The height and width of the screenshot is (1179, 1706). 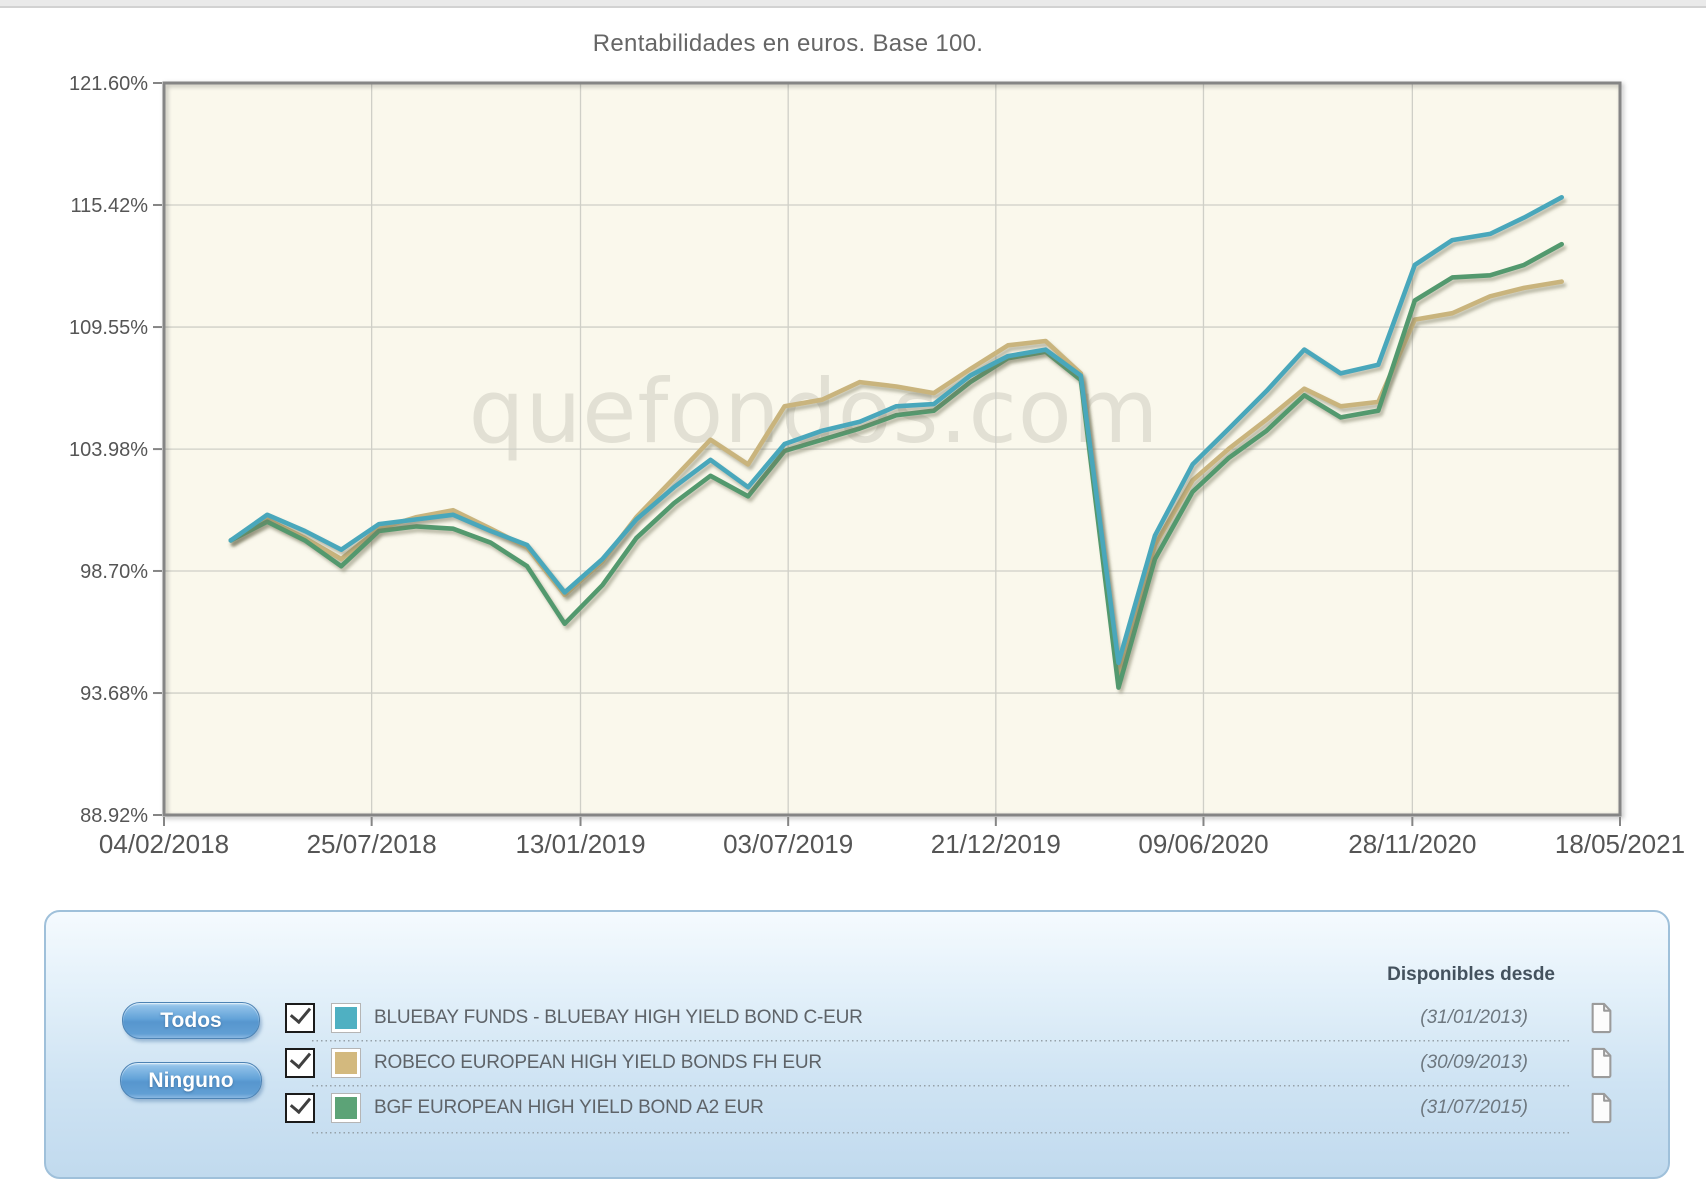 What do you see at coordinates (108, 84) in the screenshot?
I see `y-axis-label: 121.60%` at bounding box center [108, 84].